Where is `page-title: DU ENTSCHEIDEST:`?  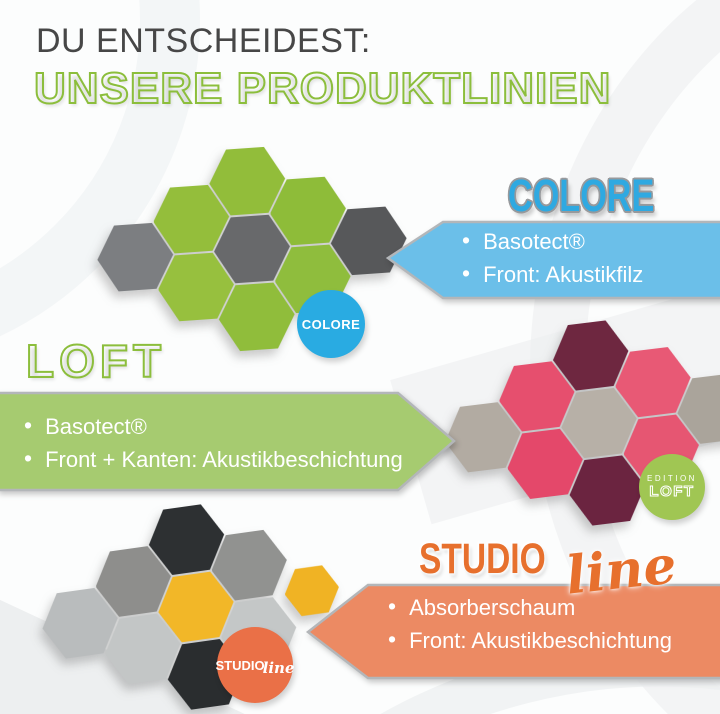 page-title: DU ENTSCHEIDEST: is located at coordinates (203, 41).